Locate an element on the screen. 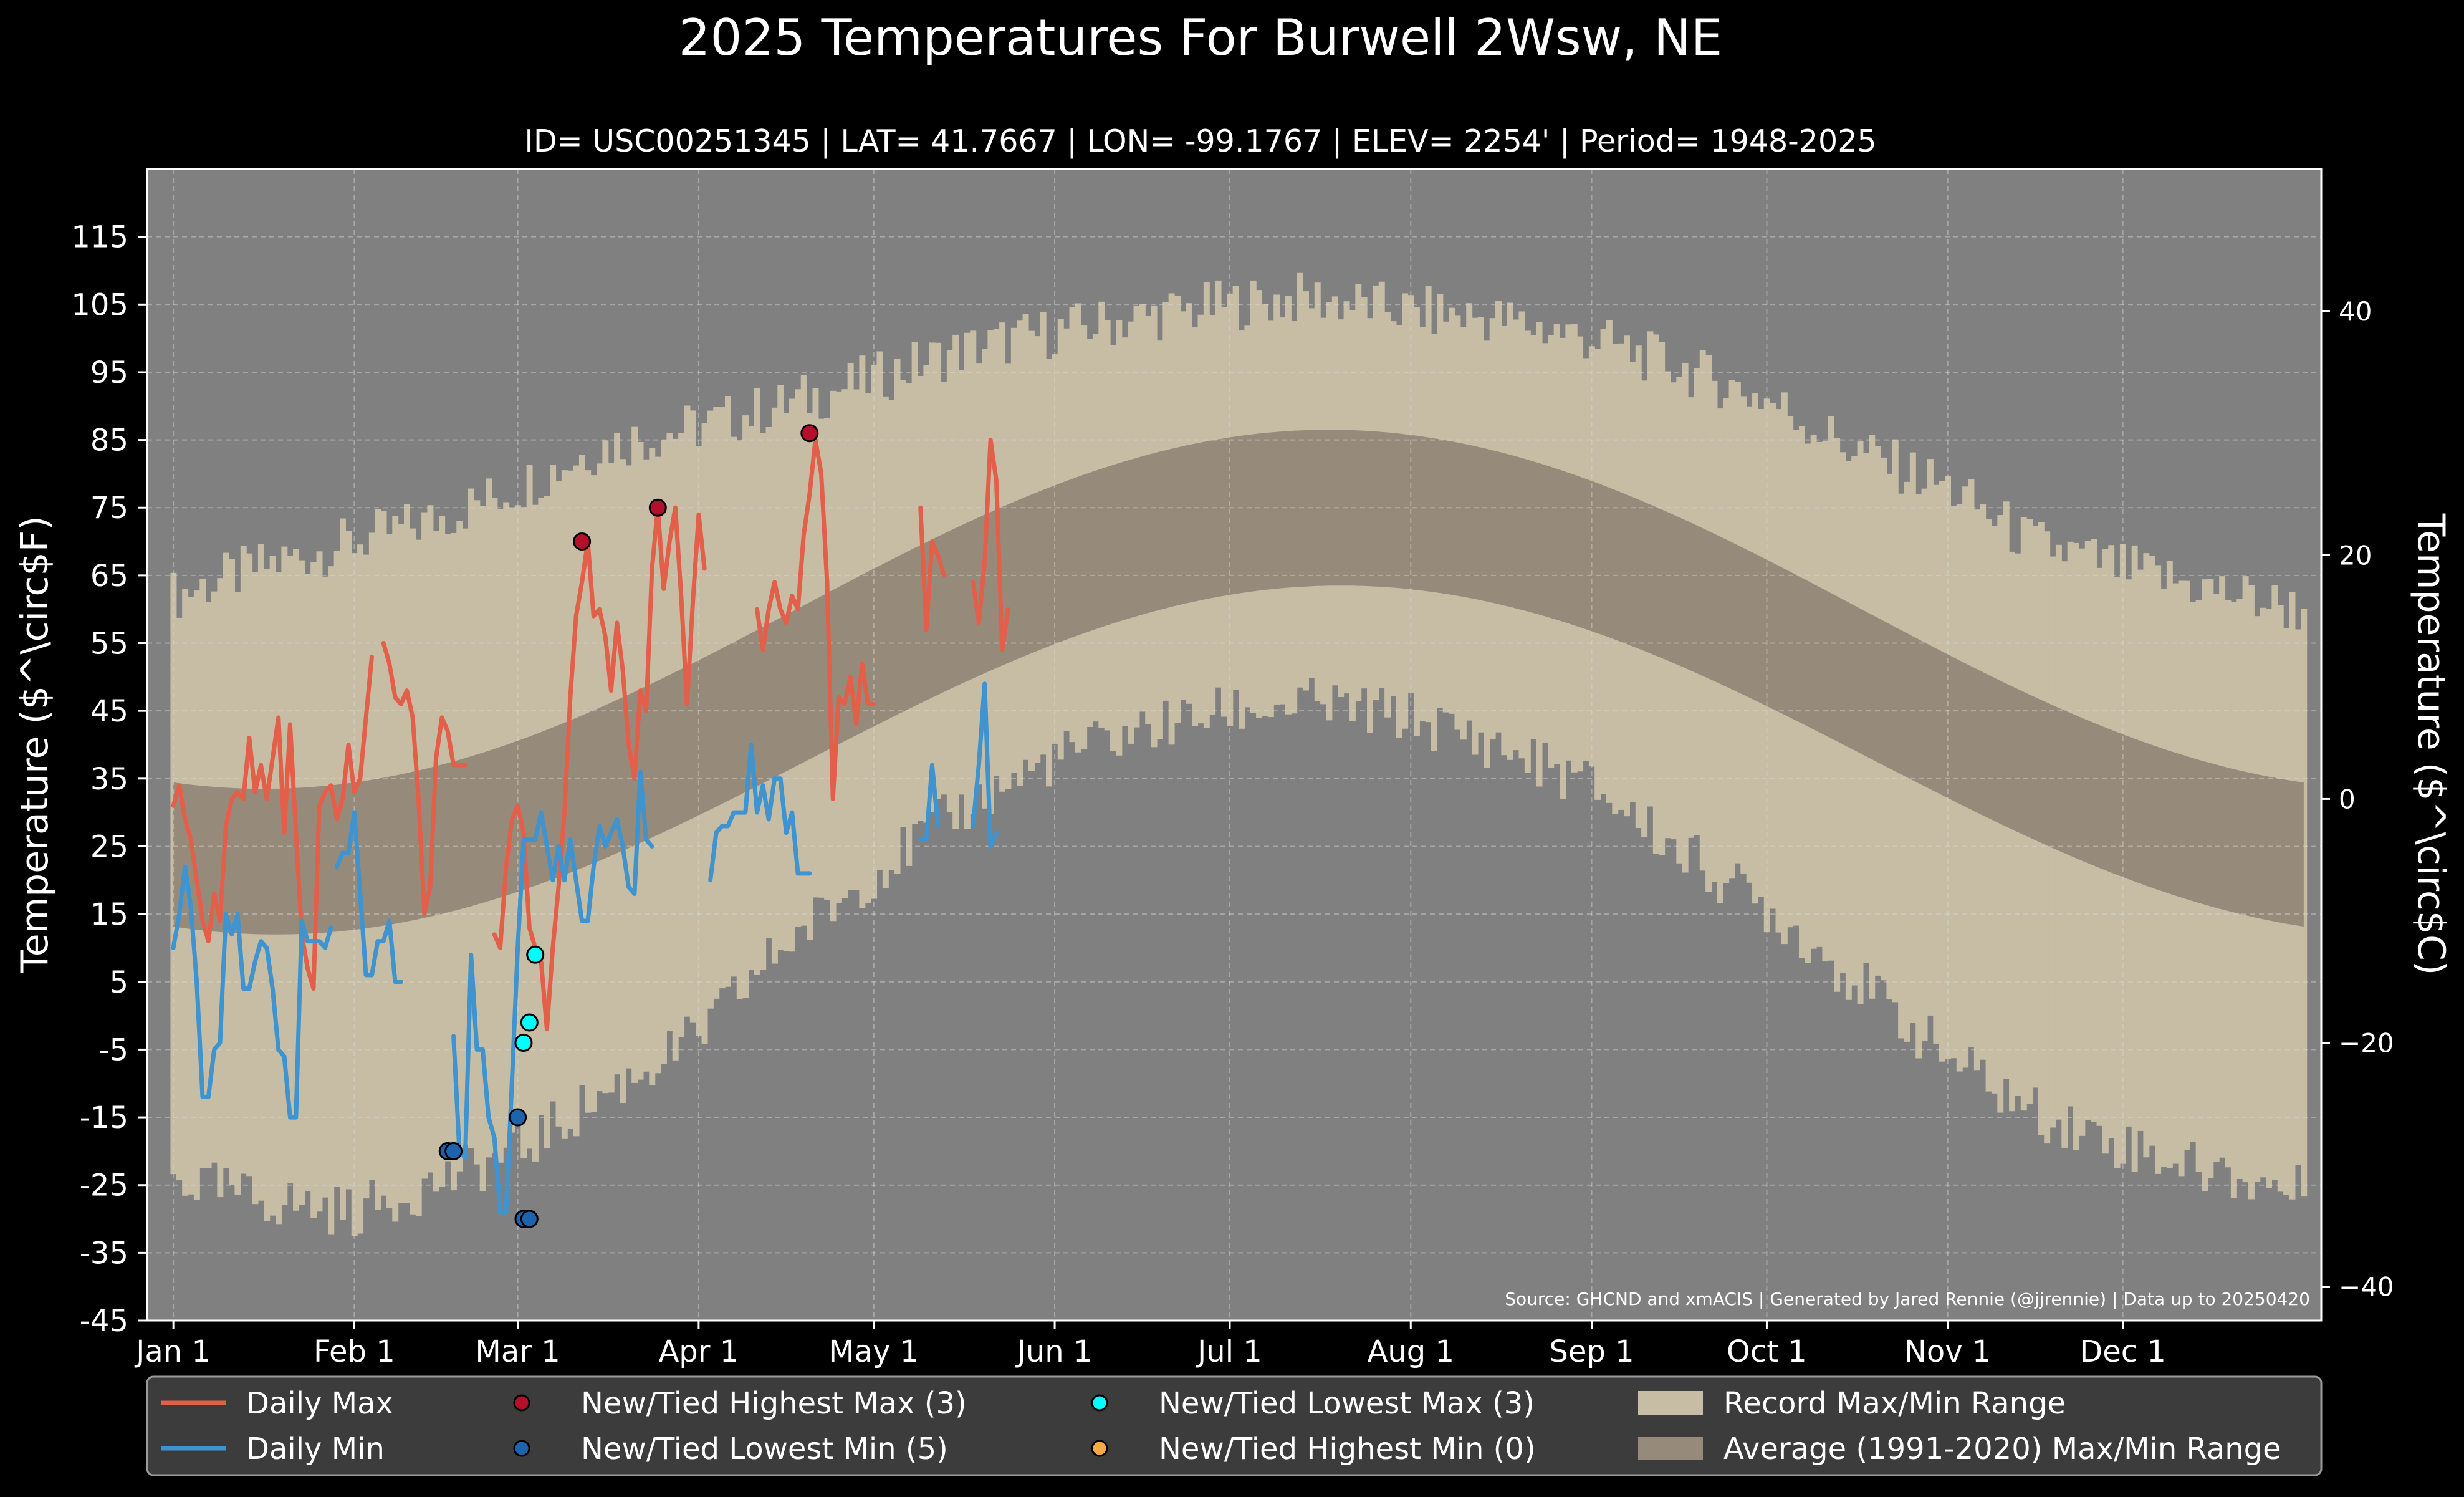  y-tick-label-left: -35 is located at coordinates (104, 1253).